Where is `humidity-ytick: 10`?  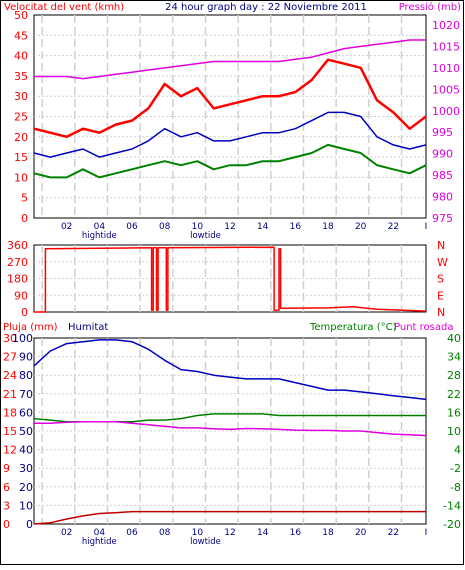
humidity-ytick: 10 is located at coordinates (26, 505).